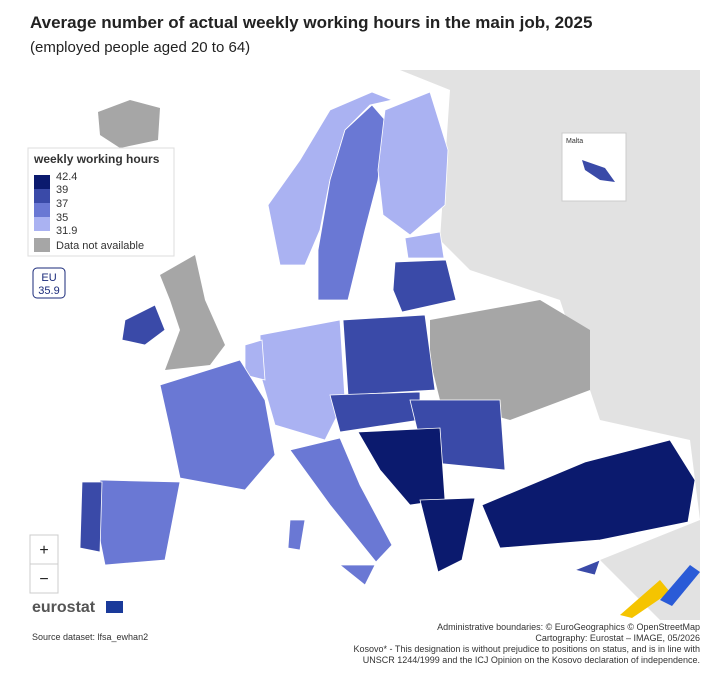 This screenshot has width=725, height=697. What do you see at coordinates (255, 360) in the screenshot?
I see `benelux` at bounding box center [255, 360].